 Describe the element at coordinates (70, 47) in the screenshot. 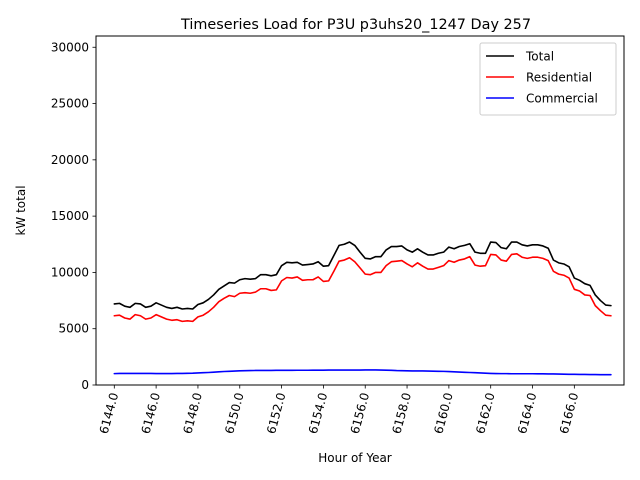

I see `y-tick-label: 30000` at that location.